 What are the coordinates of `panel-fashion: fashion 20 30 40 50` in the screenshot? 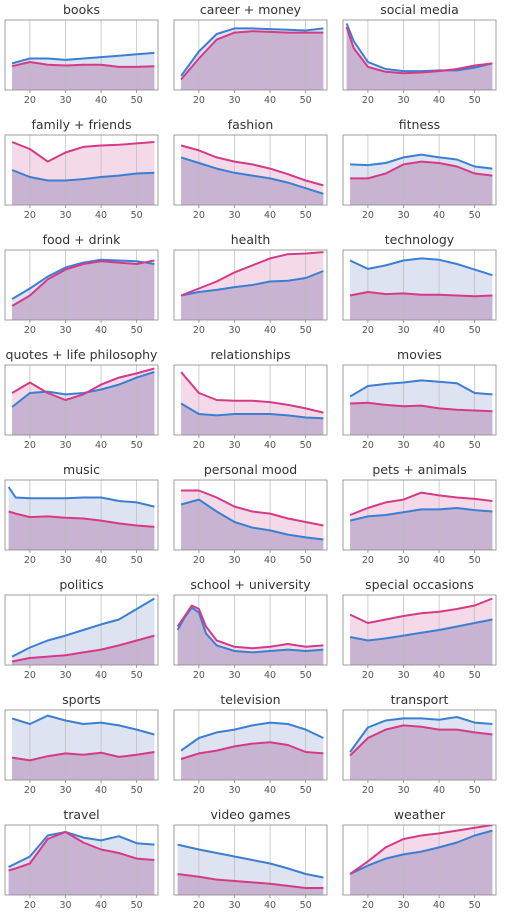 It's located at (250, 169).